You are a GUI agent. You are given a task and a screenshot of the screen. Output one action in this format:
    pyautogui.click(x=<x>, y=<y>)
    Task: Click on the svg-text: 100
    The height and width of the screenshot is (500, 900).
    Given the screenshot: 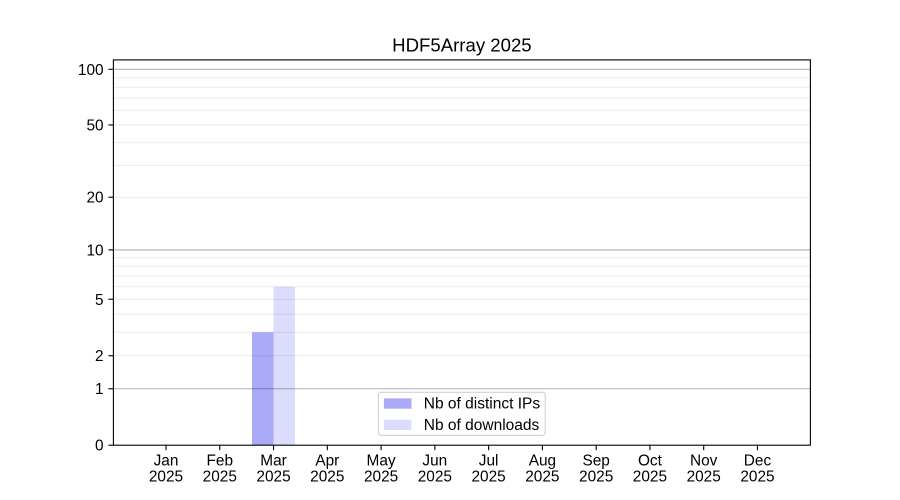 What is the action you would take?
    pyautogui.click(x=91, y=70)
    